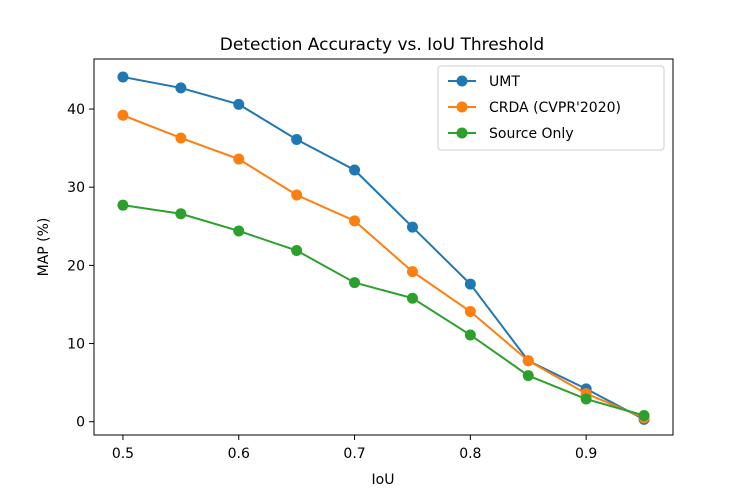 The image size is (747, 498). What do you see at coordinates (123, 454) in the screenshot?
I see `x-tick-label: 0.5` at bounding box center [123, 454].